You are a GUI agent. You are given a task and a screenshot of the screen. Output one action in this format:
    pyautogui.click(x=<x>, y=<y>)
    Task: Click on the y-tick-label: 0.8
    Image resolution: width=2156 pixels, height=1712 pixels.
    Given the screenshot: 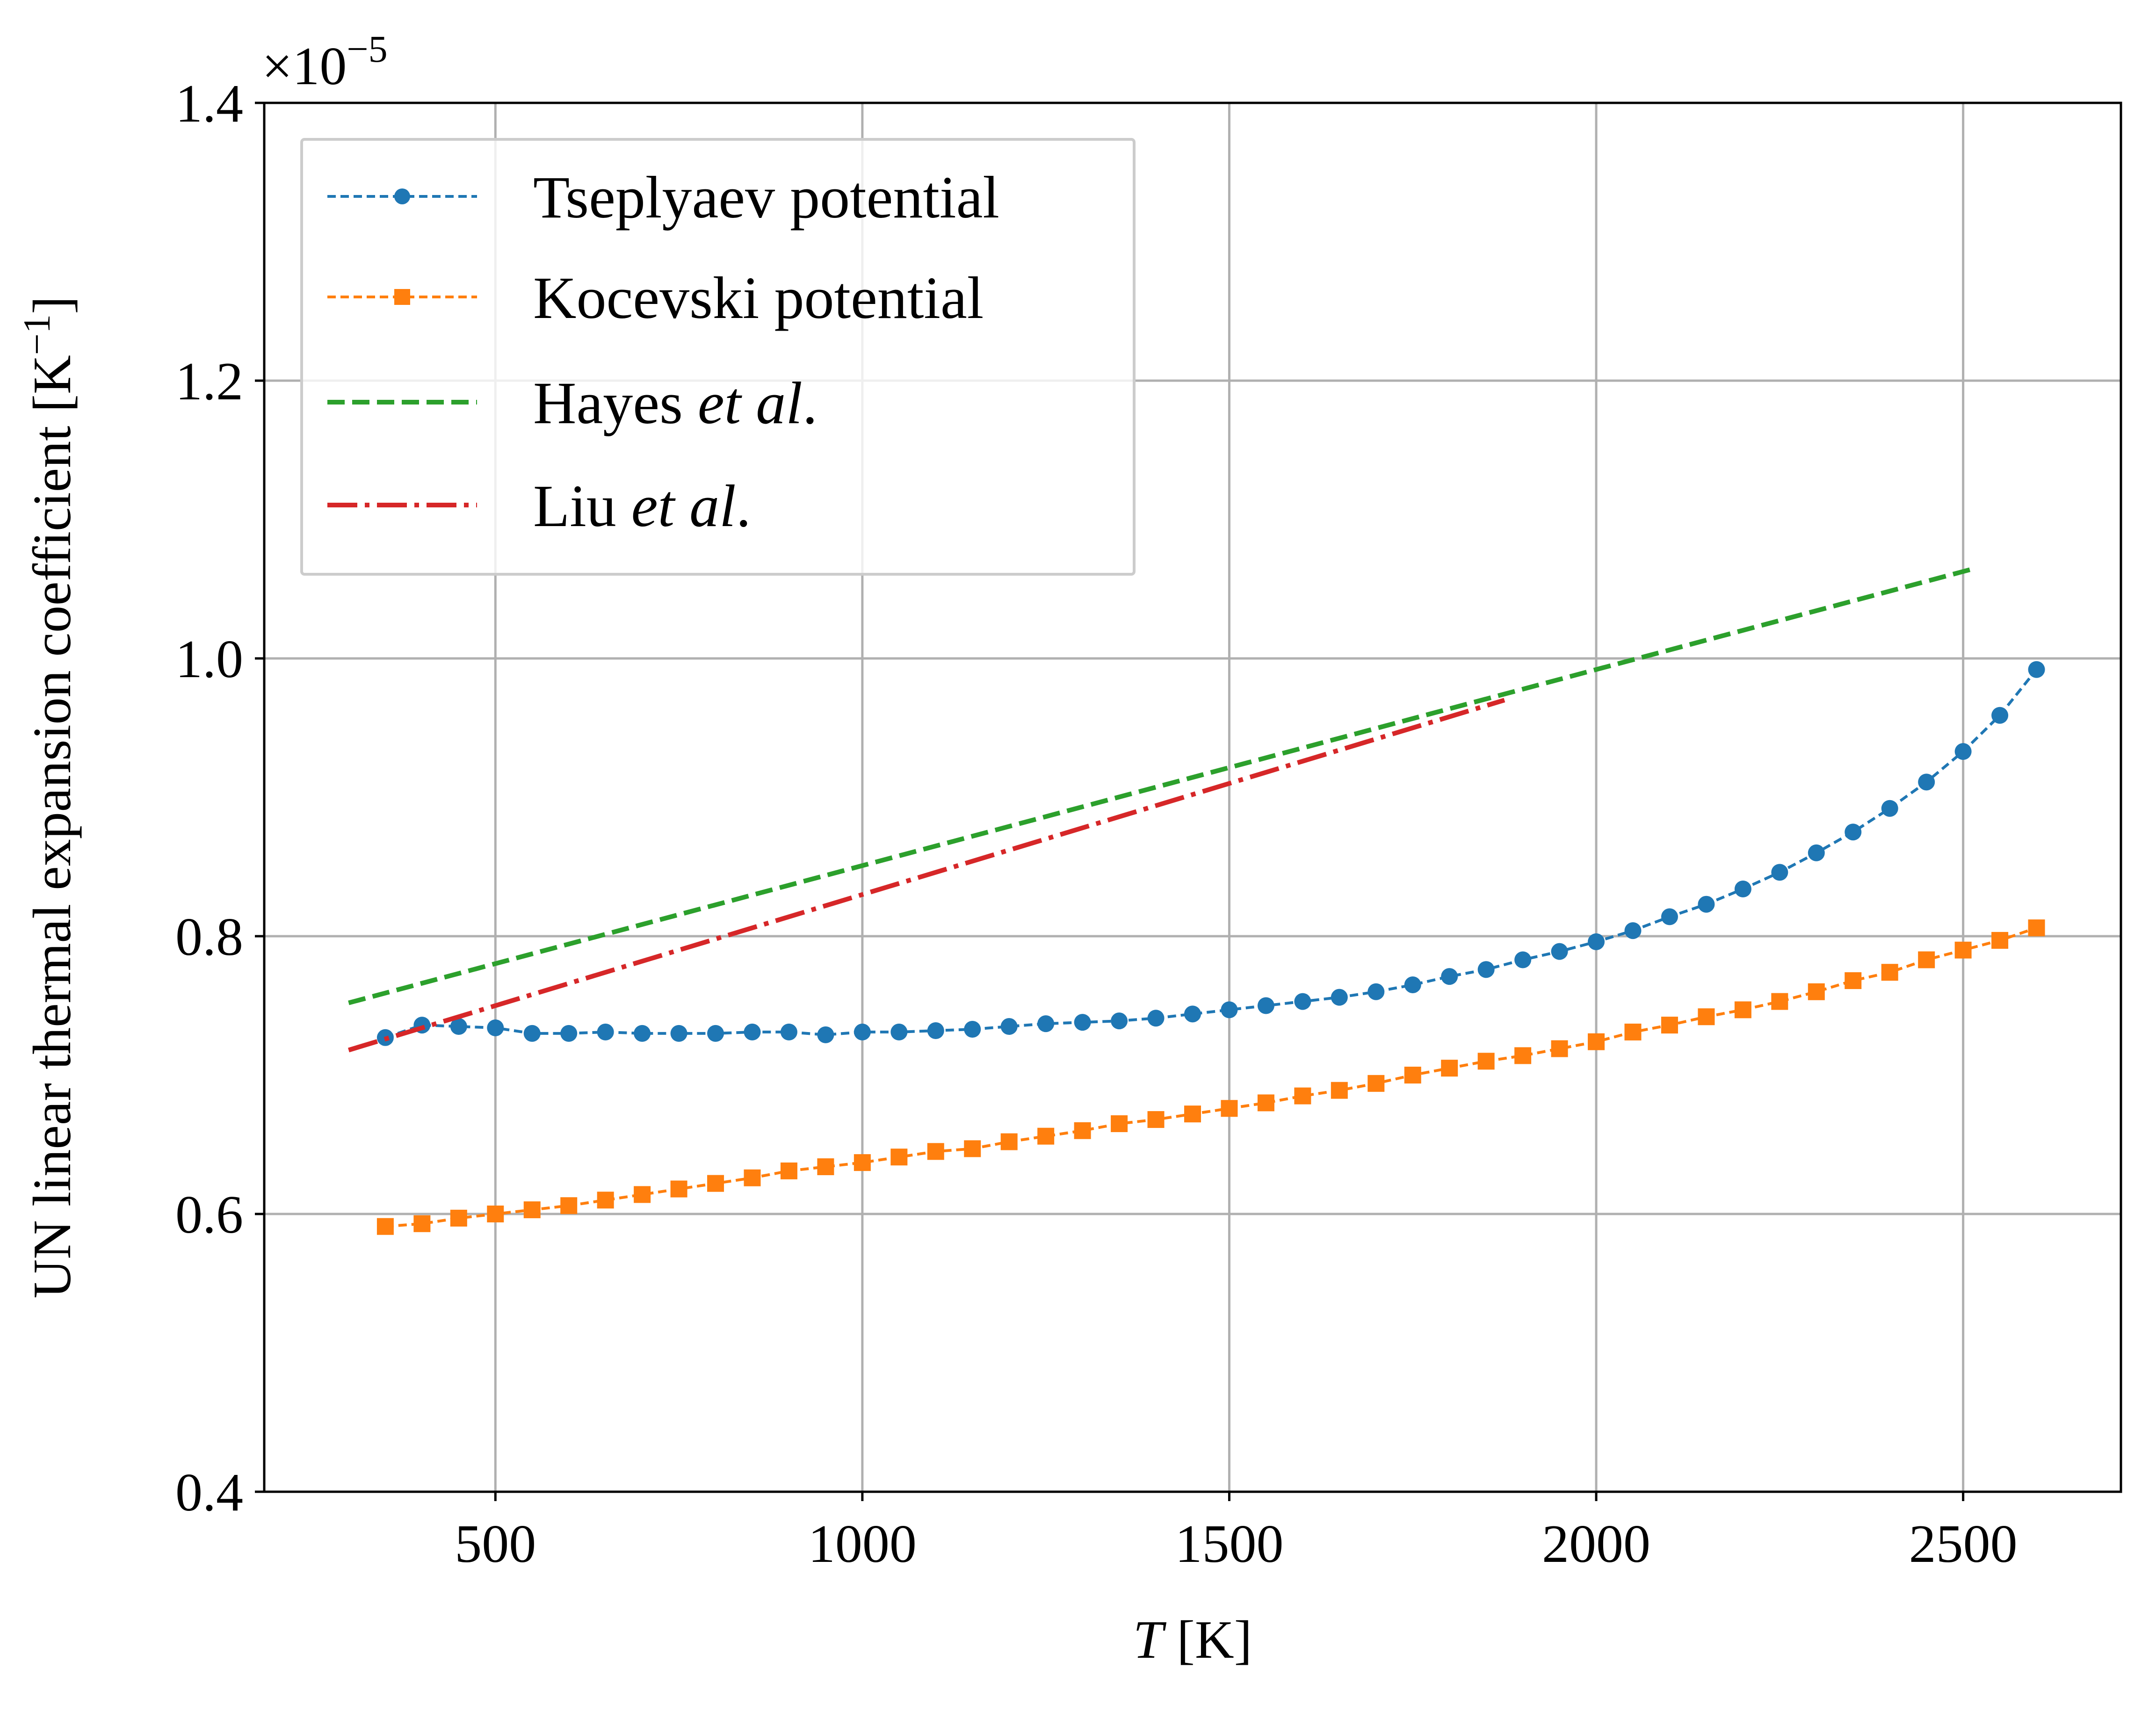 What is the action you would take?
    pyautogui.click(x=209, y=937)
    